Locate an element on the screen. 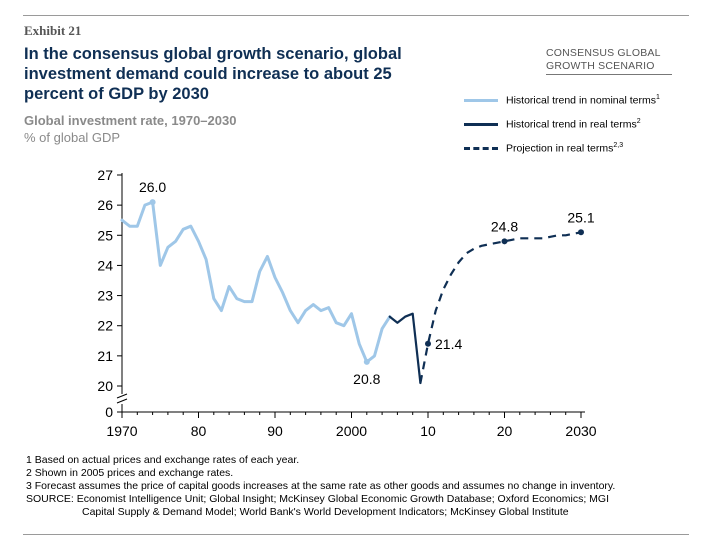 Image resolution: width=712 pixels, height=555 pixels. x-tick-label-2010: 10 is located at coordinates (428, 431).